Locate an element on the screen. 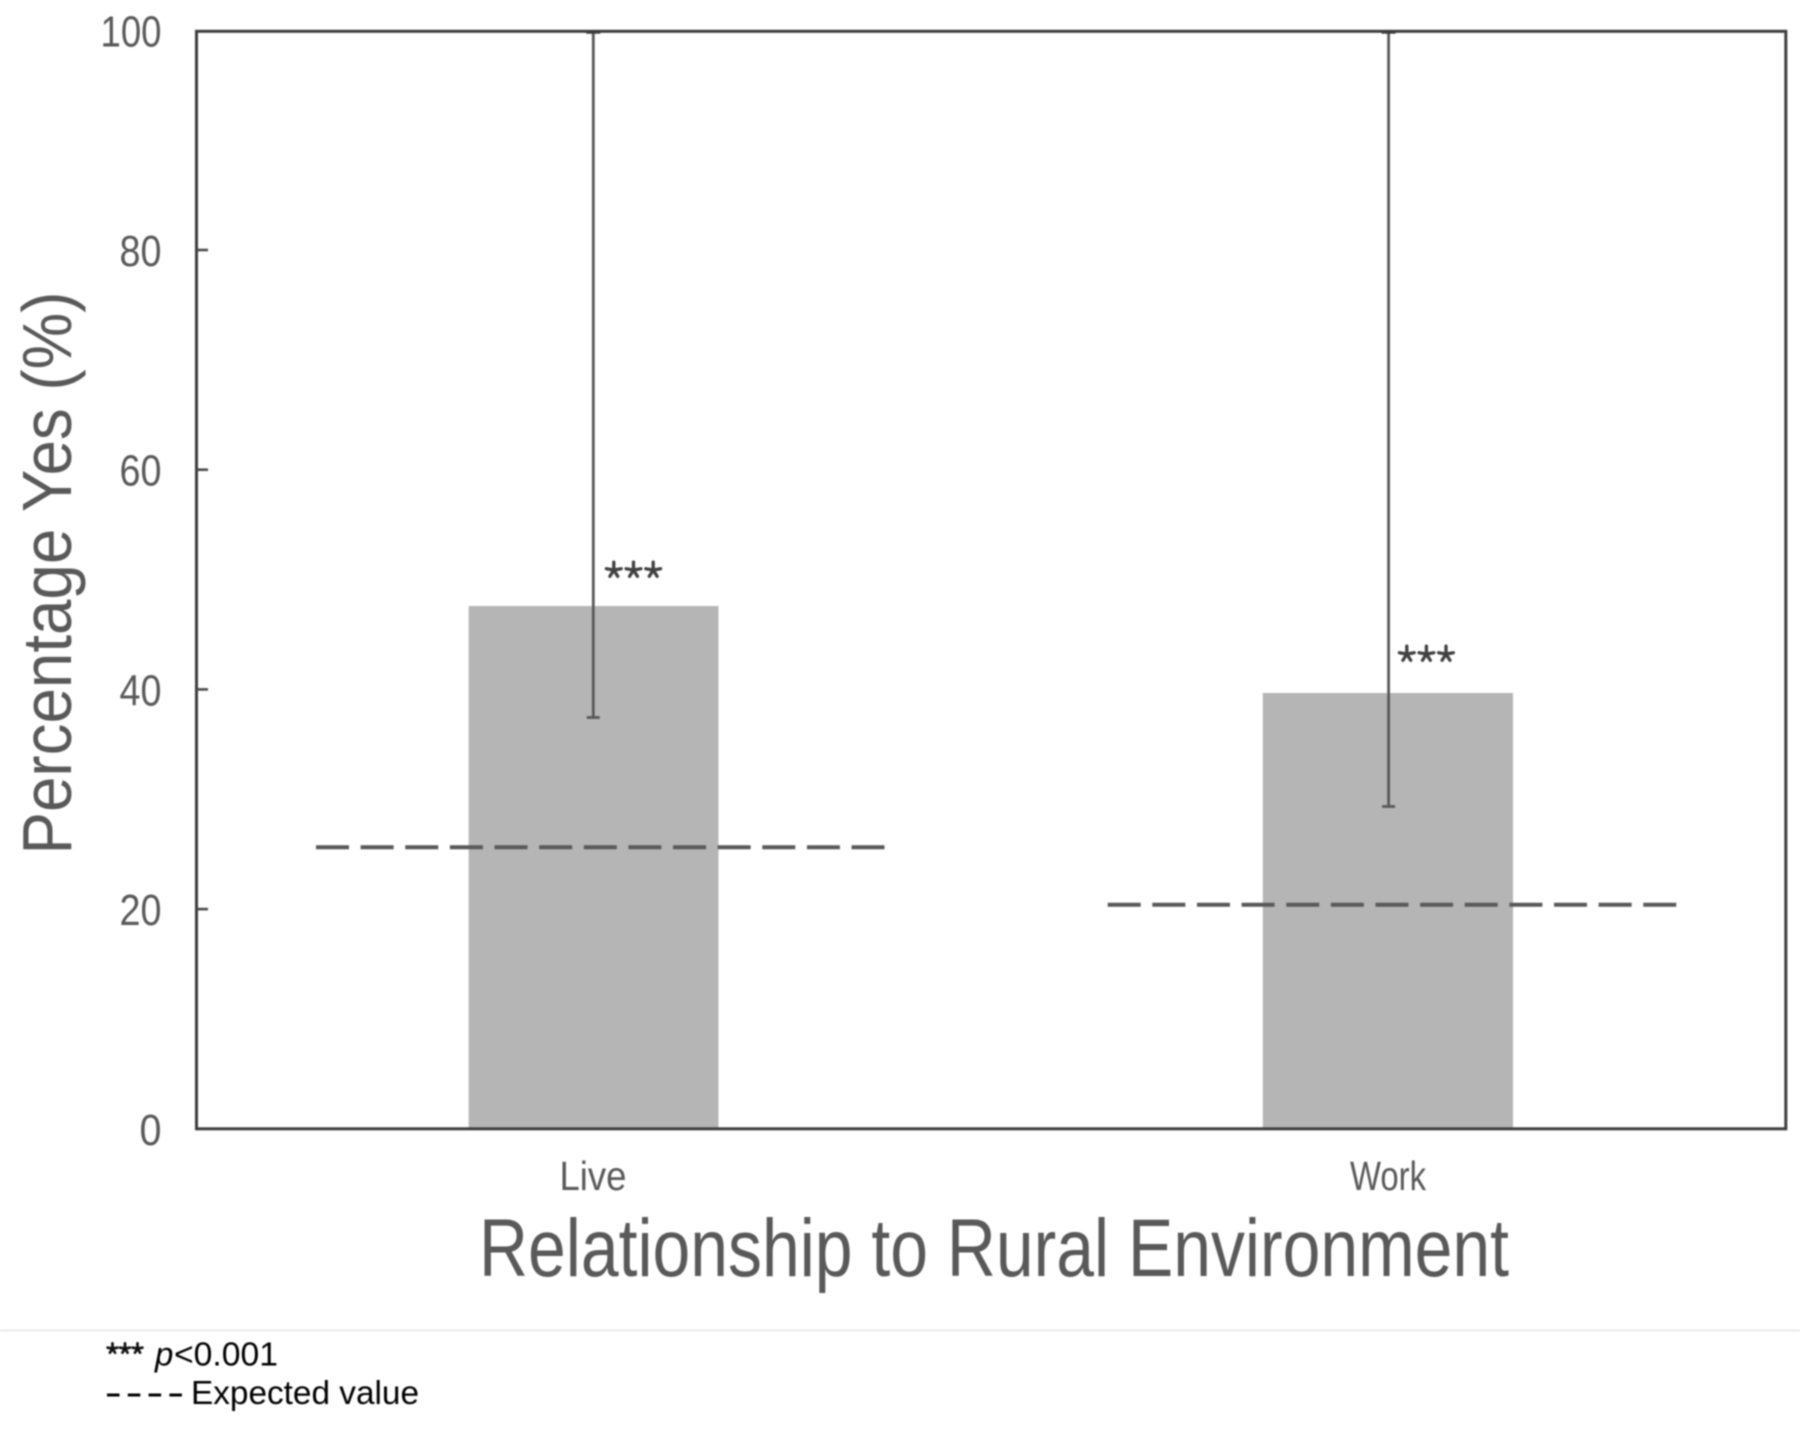 The width and height of the screenshot is (1800, 1441). svg-text: Expected value is located at coordinates (305, 1392).